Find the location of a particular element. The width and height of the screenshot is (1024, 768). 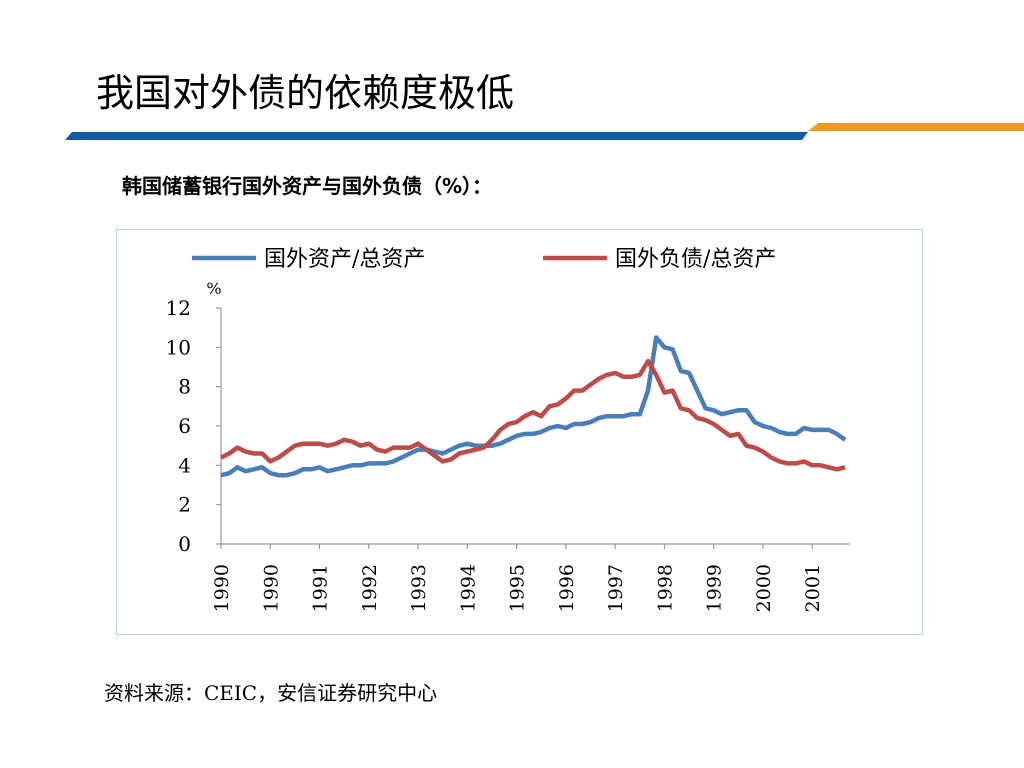

y-tick-label: 6 is located at coordinates (184, 426).